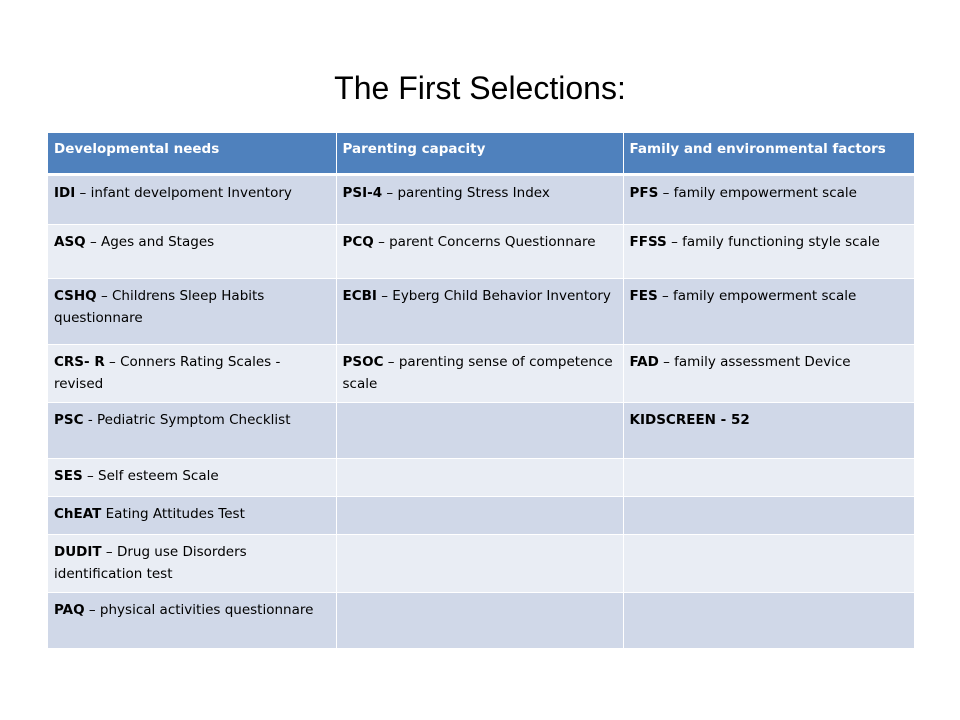 The width and height of the screenshot is (960, 720). I want to click on instrument-description: – Ages and Stages, so click(150, 241).